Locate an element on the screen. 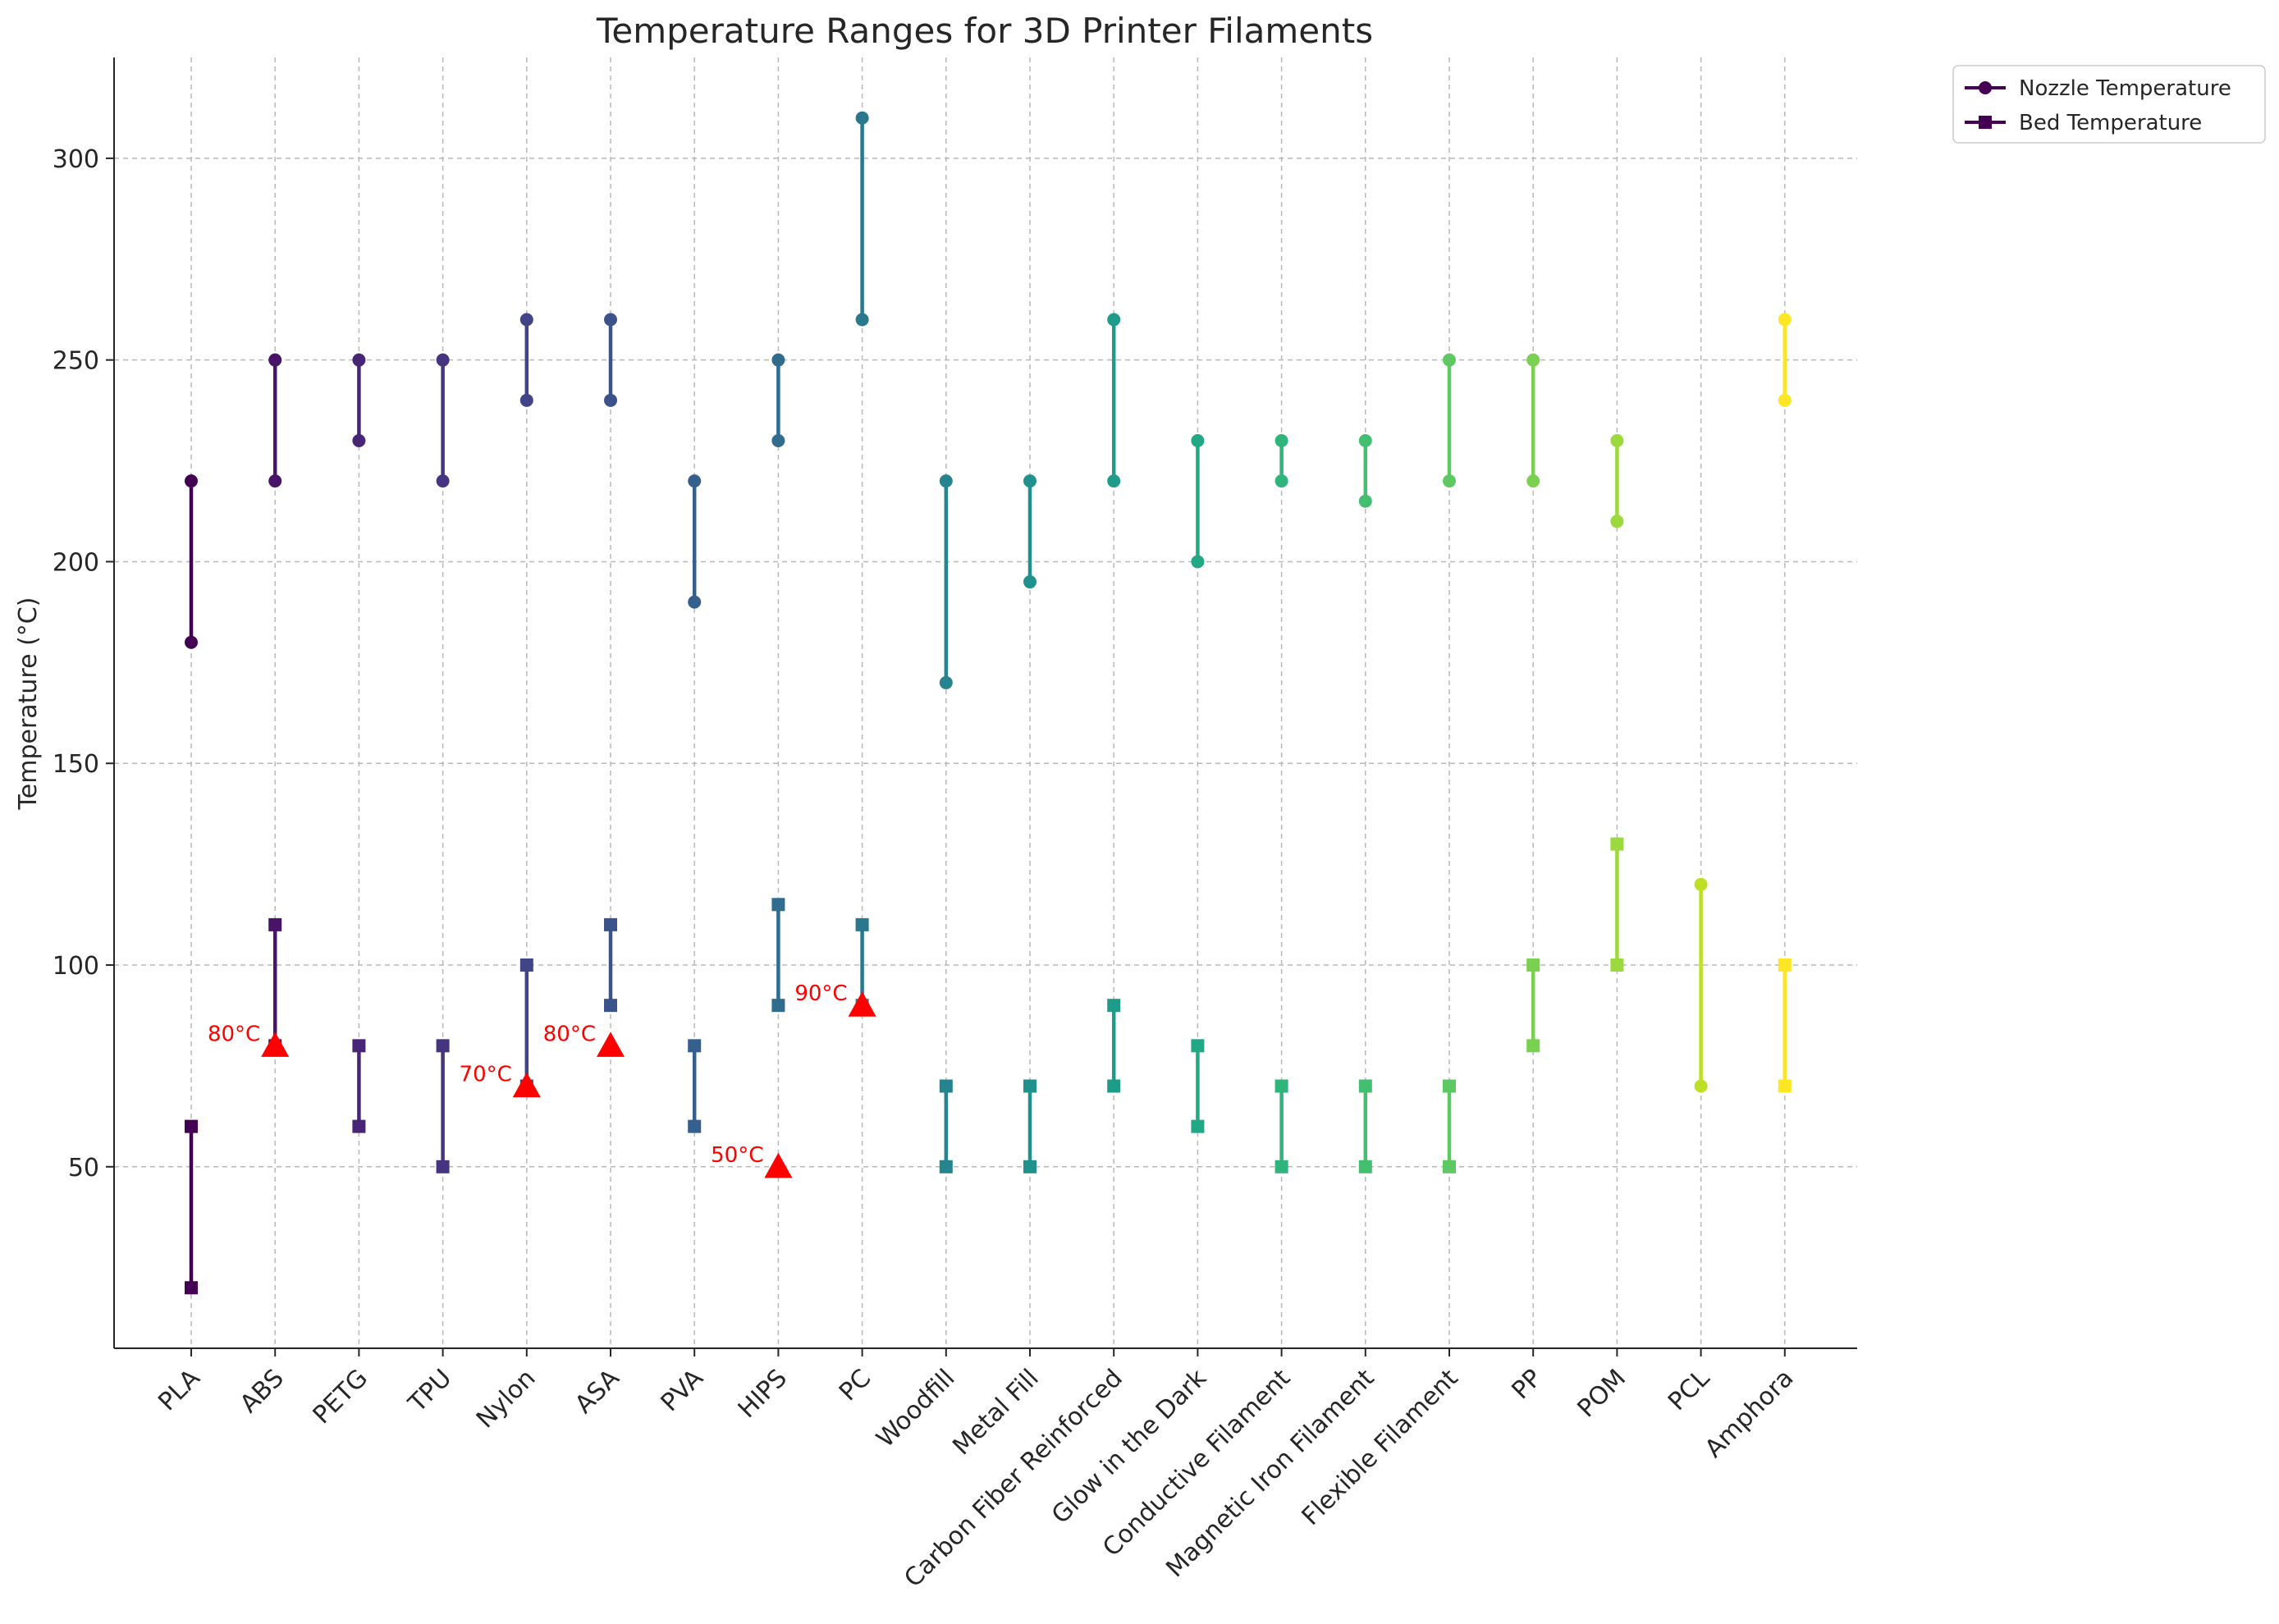  x-tick-label: Nylon is located at coordinates (506, 1399).